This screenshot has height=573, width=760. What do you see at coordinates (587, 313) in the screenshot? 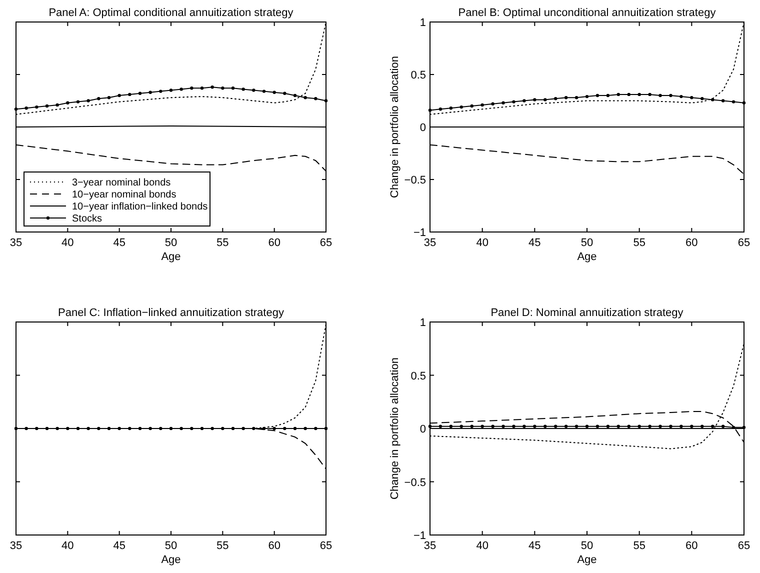
I see `chart-title: Panel D: Nominal annuitization strategy` at bounding box center [587, 313].